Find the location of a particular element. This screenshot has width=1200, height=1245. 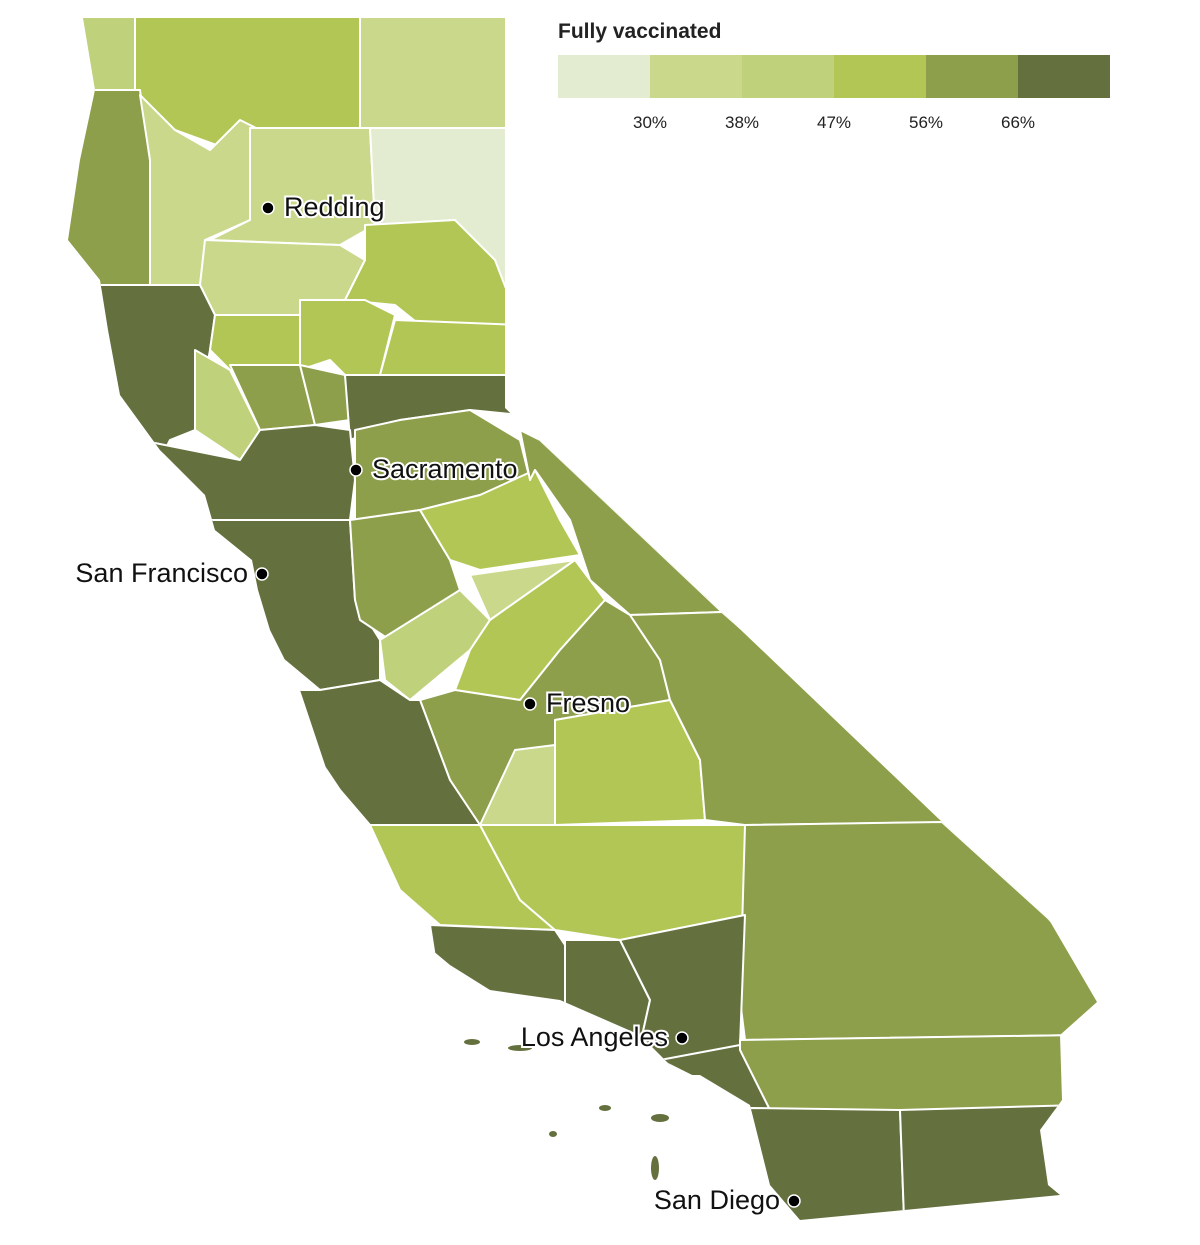

city-label: San Diego is located at coordinates (717, 1200).